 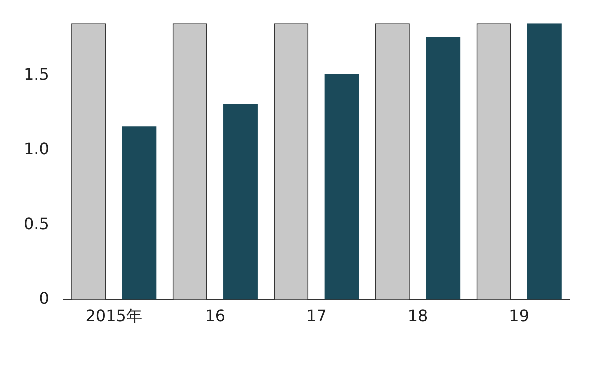 I want to click on y-tick-label: 0.5, so click(x=37, y=224).